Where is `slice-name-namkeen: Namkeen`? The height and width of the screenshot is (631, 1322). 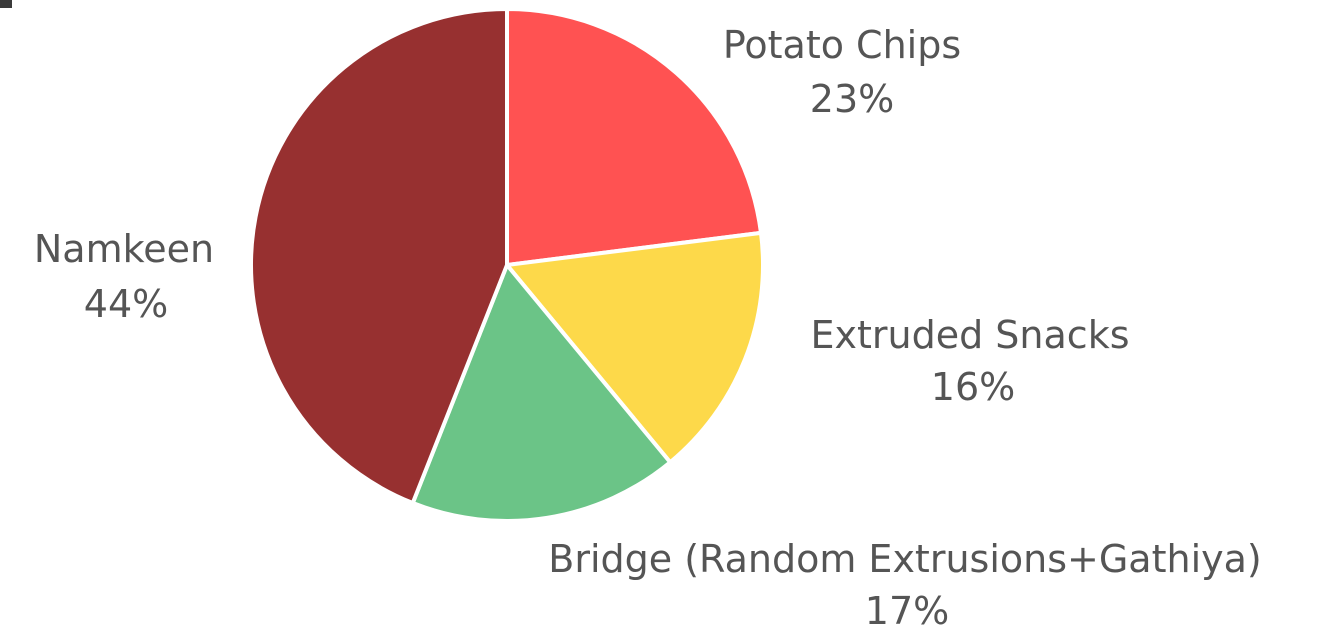
slice-name-namkeen: Namkeen is located at coordinates (124, 249).